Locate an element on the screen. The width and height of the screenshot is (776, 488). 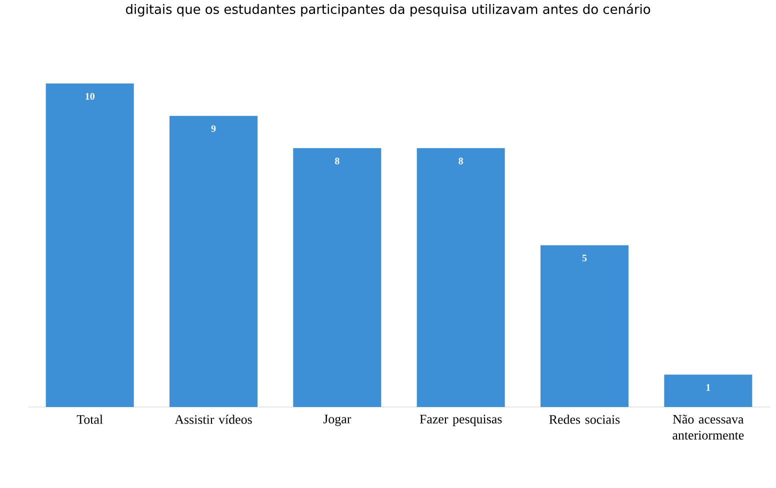
chart-title: digitais que os estudantes participantes da pesquisa utilizavam antes do cenário is located at coordinates (388, 10).